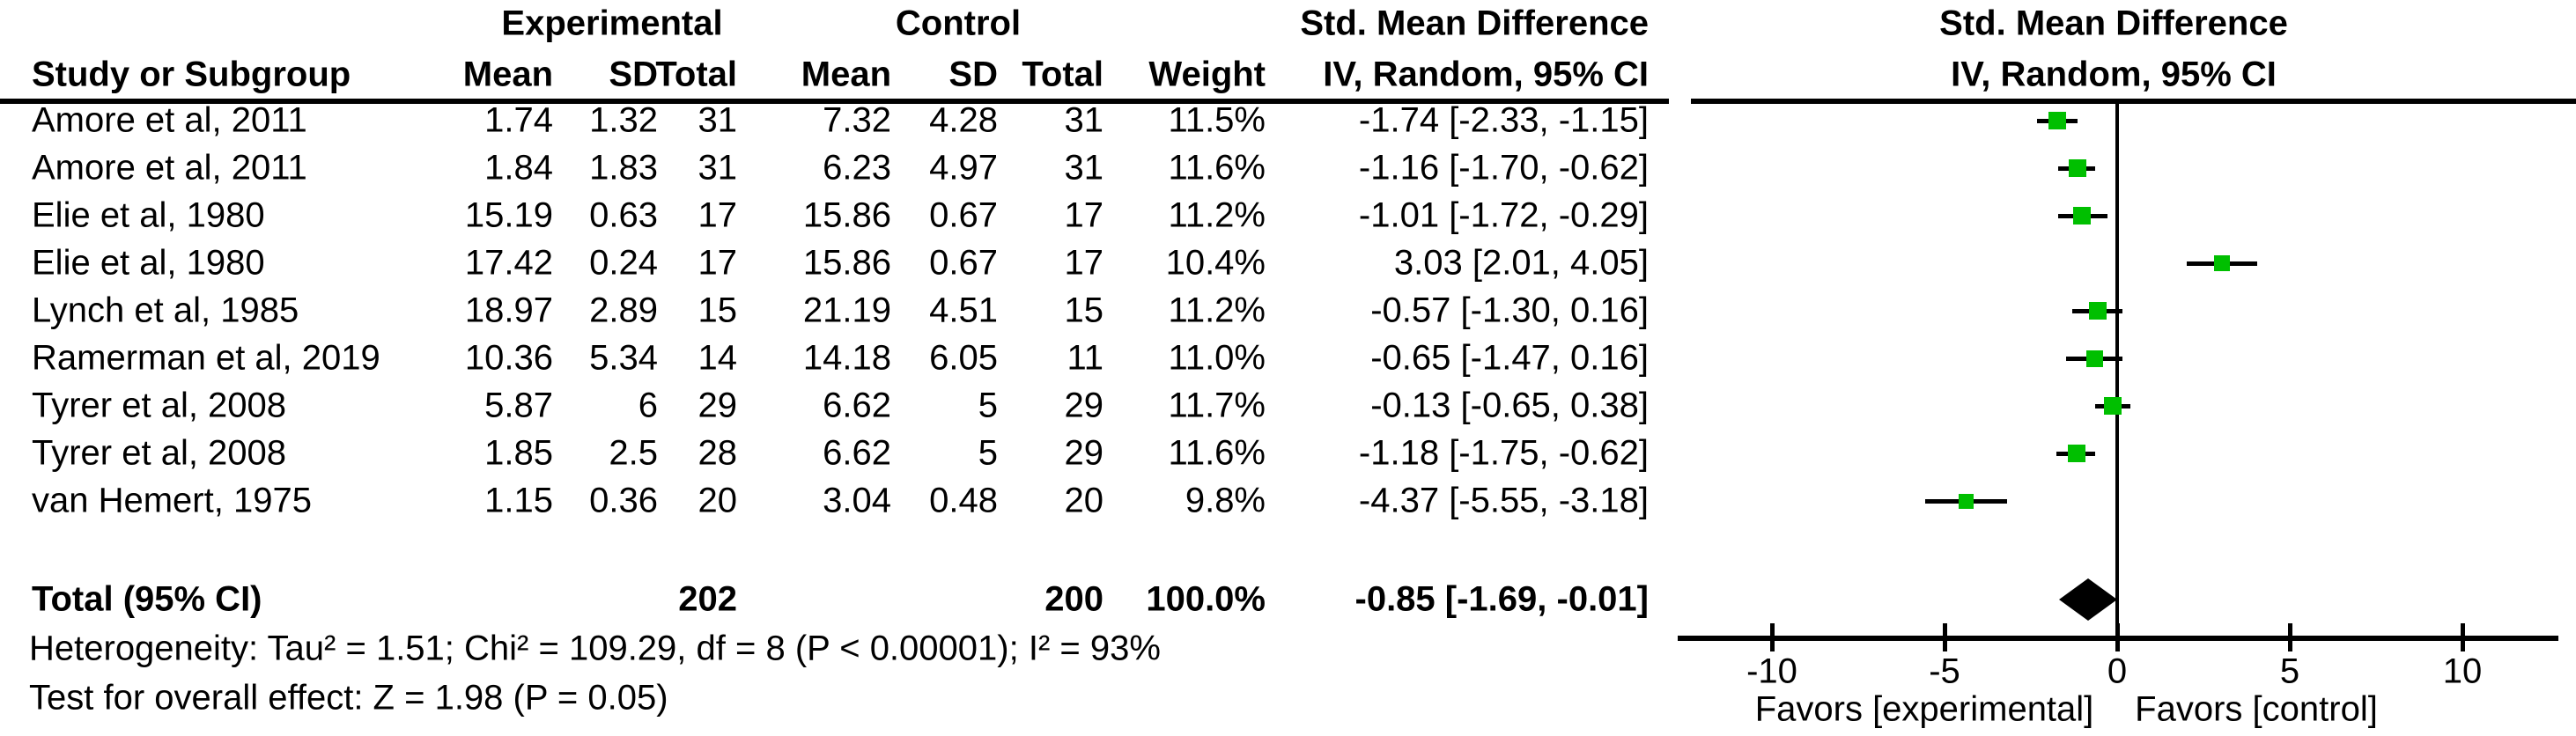  What do you see at coordinates (2117, 671) in the screenshot?
I see `axis-tick-label: 0` at bounding box center [2117, 671].